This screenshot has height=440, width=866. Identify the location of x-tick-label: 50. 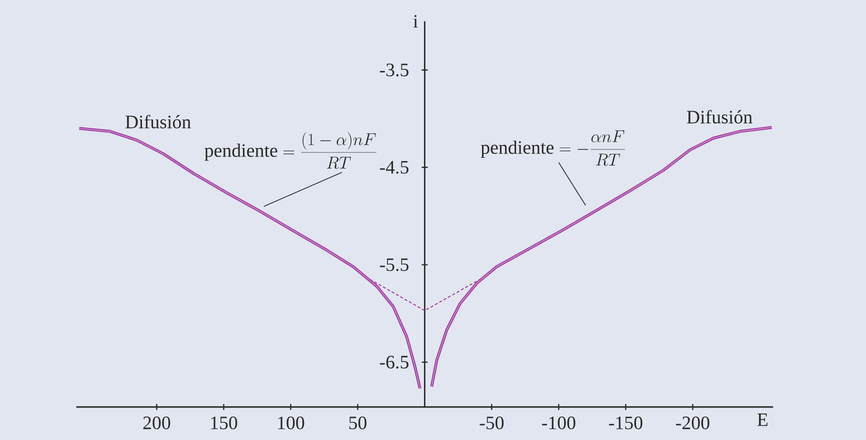
(357, 423).